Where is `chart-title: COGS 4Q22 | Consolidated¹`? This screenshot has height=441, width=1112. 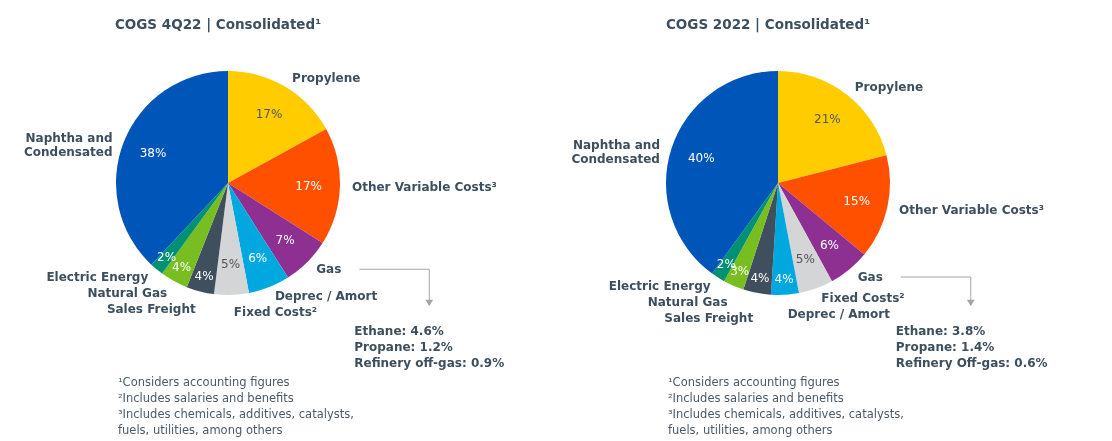
chart-title: COGS 4Q22 | Consolidated¹ is located at coordinates (218, 24).